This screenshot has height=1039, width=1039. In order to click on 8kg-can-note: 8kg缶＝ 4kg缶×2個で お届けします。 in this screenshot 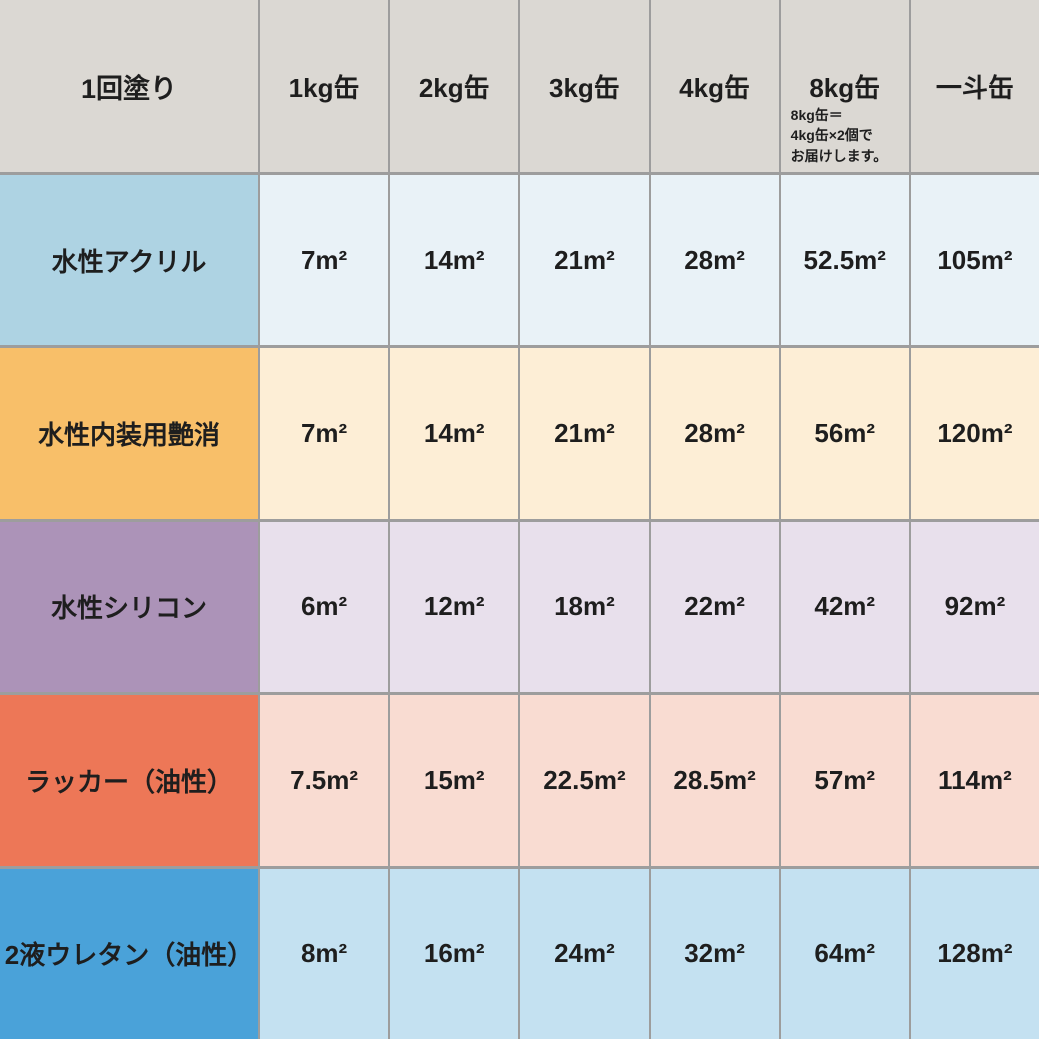, I will do `click(839, 135)`.